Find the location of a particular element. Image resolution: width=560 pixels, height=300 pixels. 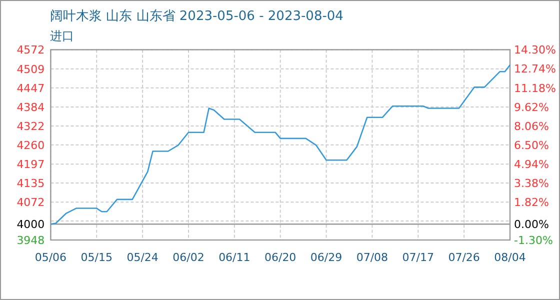

x-tick-label: 05/15 is located at coordinates (96, 257).